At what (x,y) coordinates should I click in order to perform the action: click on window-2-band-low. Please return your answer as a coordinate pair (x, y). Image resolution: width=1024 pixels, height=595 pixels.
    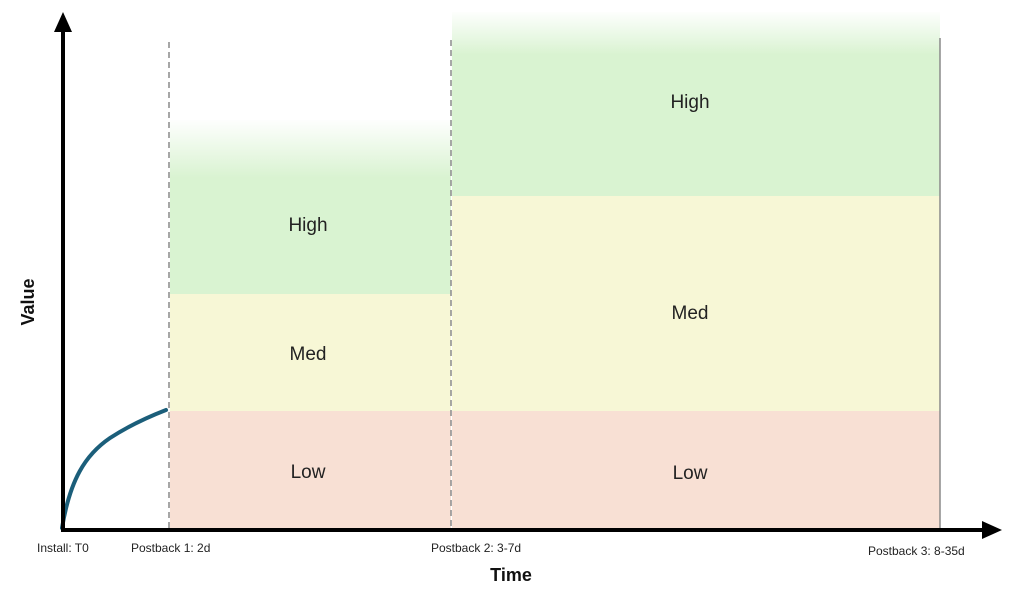
    Looking at the image, I should click on (696, 470).